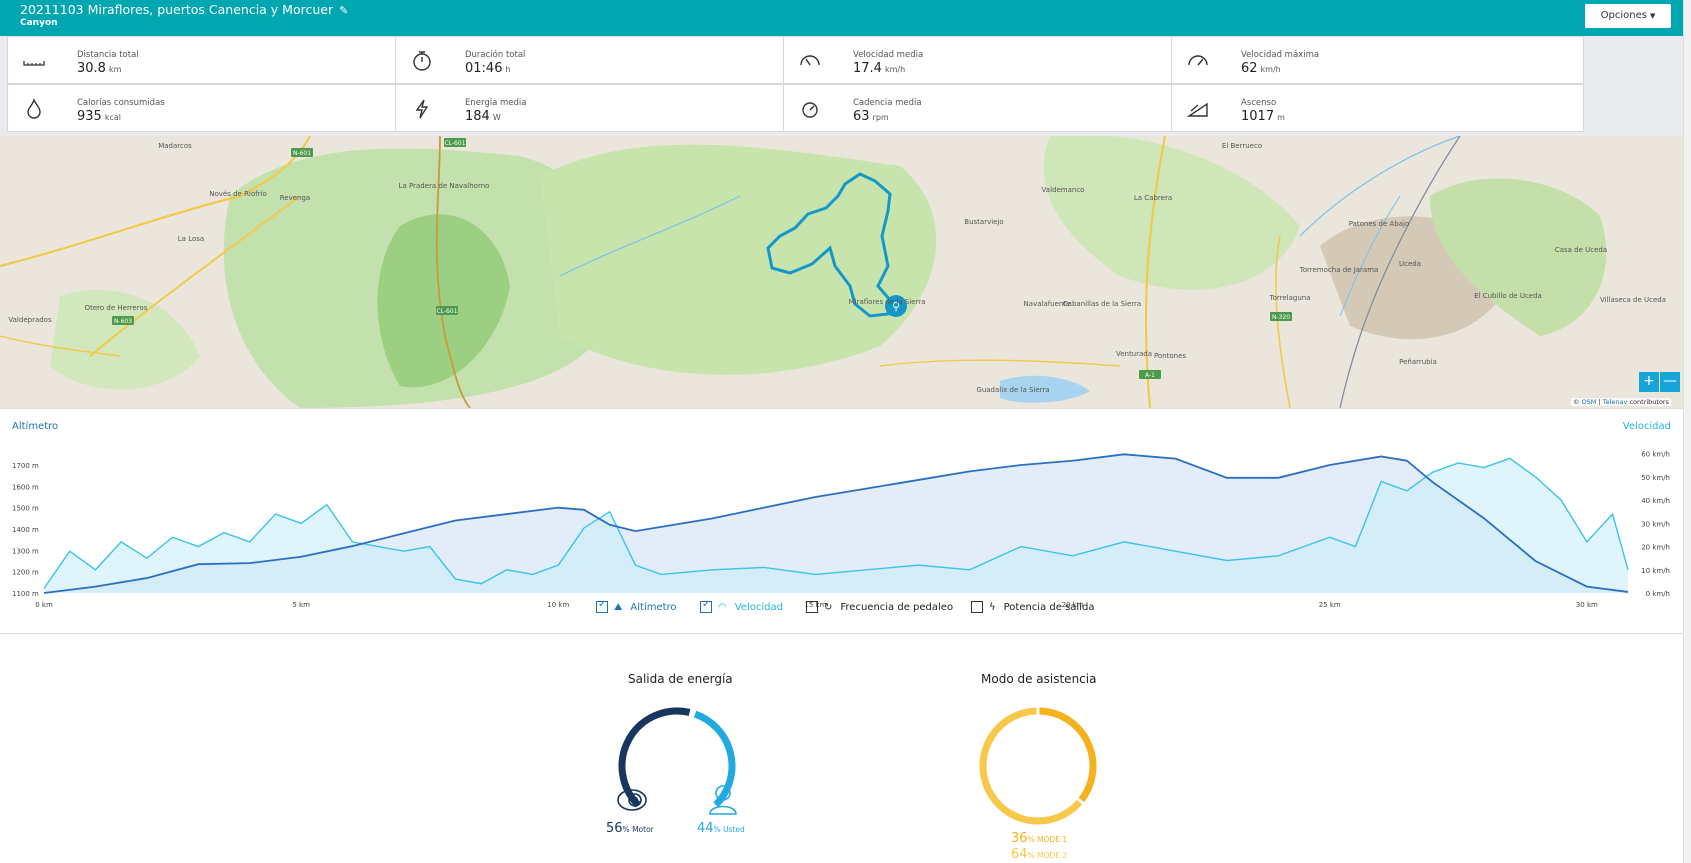 This screenshot has width=1691, height=863. Describe the element at coordinates (1410, 264) in the screenshot. I see `map-place-label: Uceda` at that location.